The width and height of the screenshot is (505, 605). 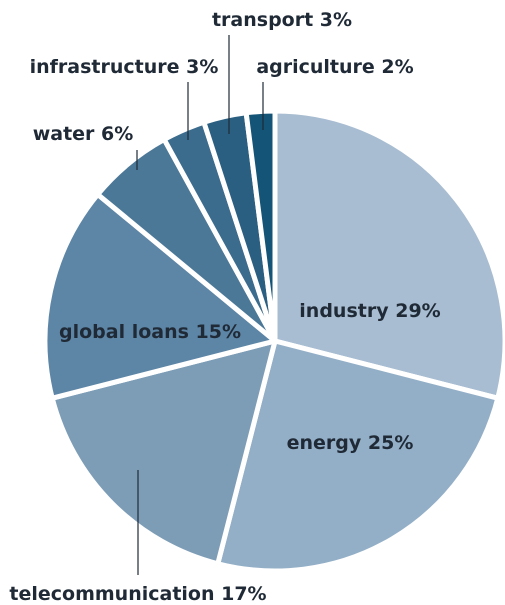 What do you see at coordinates (137, 594) in the screenshot?
I see `label-telecommunication: telecommunication 17%` at bounding box center [137, 594].